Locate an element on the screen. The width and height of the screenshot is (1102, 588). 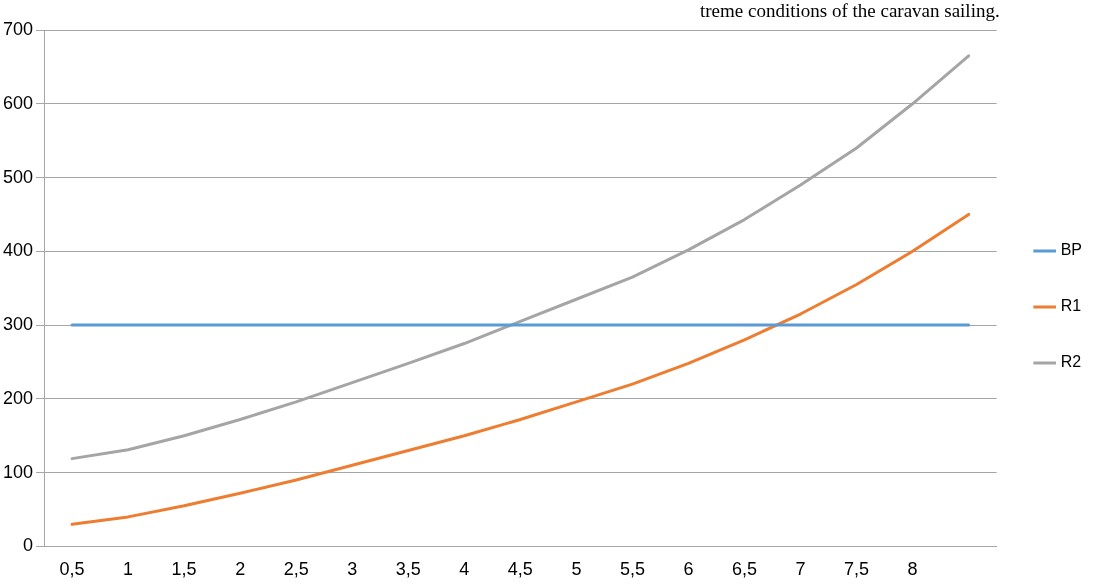
x-tick-label: 7,5 is located at coordinates (857, 569).